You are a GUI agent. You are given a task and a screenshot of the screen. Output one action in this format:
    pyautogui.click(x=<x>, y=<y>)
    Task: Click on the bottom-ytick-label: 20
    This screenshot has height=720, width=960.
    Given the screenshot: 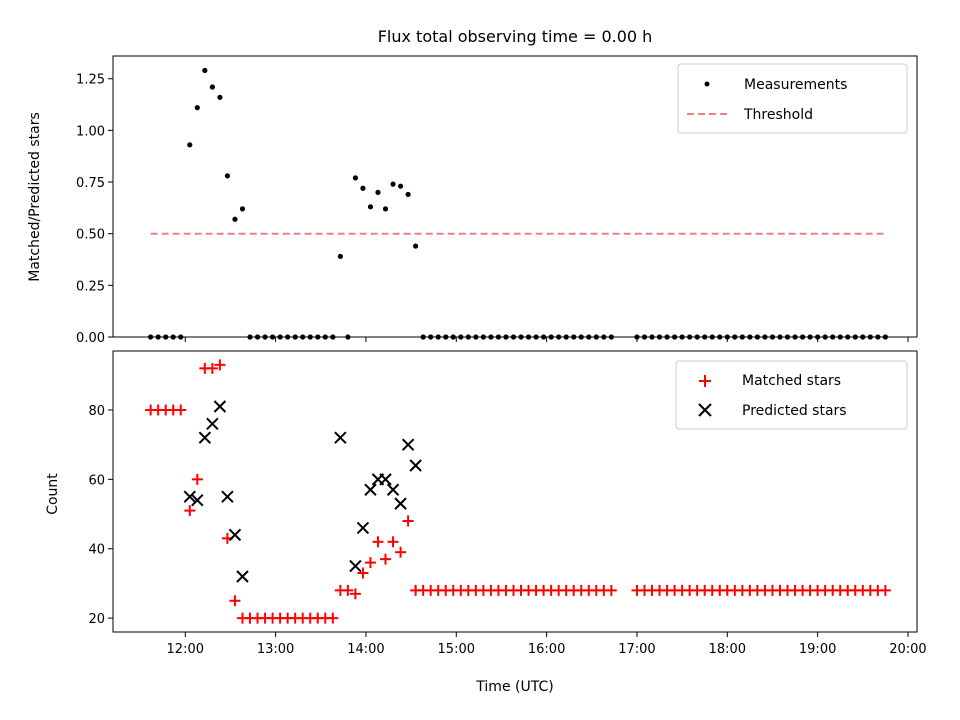 What is the action you would take?
    pyautogui.click(x=96, y=619)
    